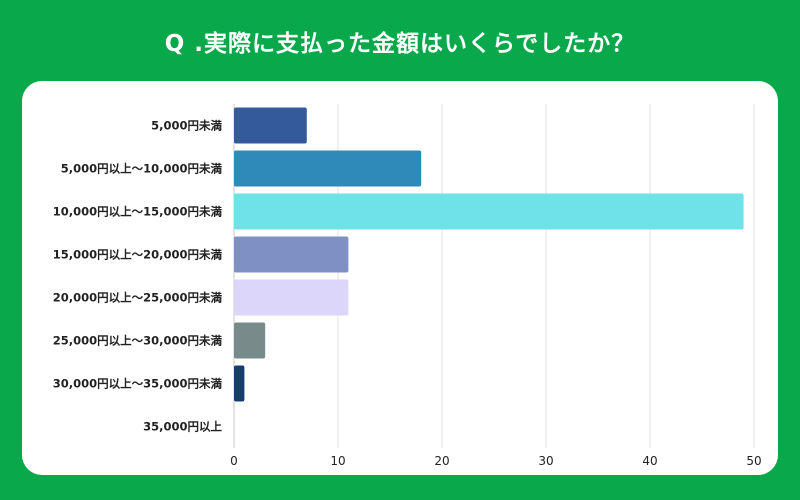 Image resolution: width=800 pixels, height=500 pixels. I want to click on category-label: 10,000円以上〜15,000円未満, so click(138, 212).